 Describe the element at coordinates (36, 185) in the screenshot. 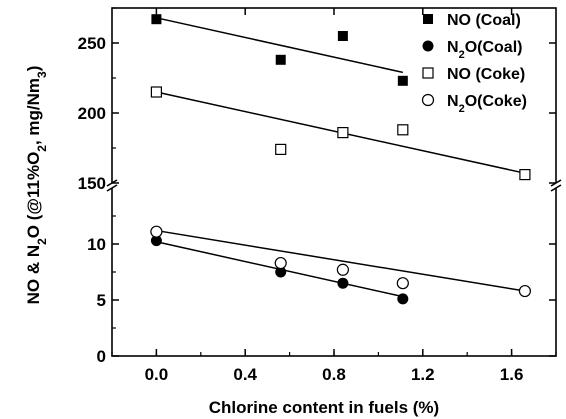

I see `y-axis-label: NO & N2O (@11%O2, mg/Nm3)` at that location.